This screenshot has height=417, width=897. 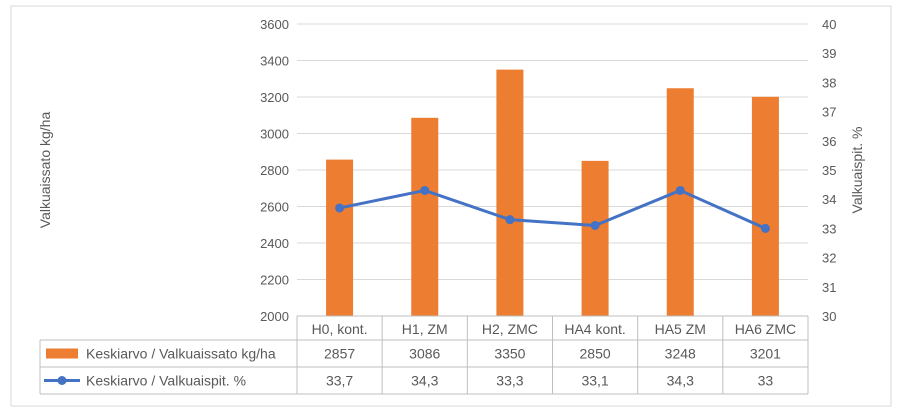 I want to click on y2-tick-label: 35, so click(x=829, y=170).